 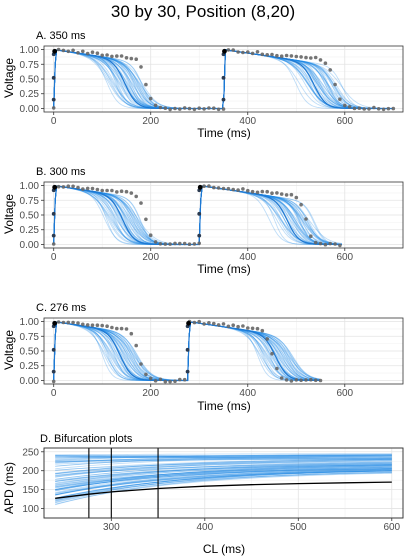 What do you see at coordinates (224, 269) in the screenshot?
I see `panel-b-xlabel: Time (ms)` at bounding box center [224, 269].